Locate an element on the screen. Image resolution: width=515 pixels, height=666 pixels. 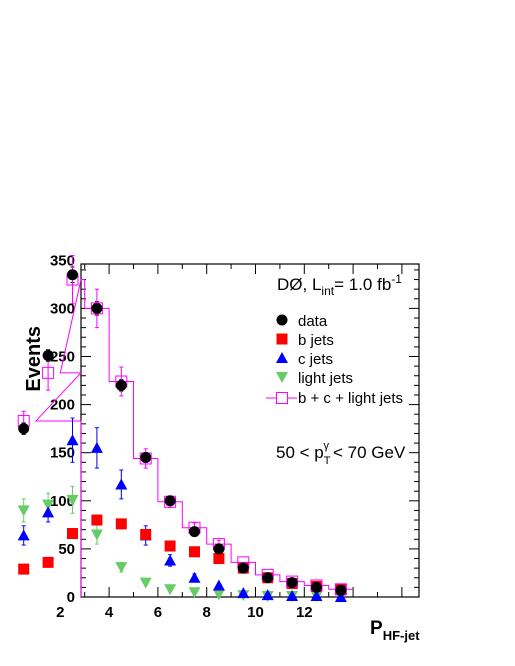
x-tick-label: 12 is located at coordinates (304, 612).